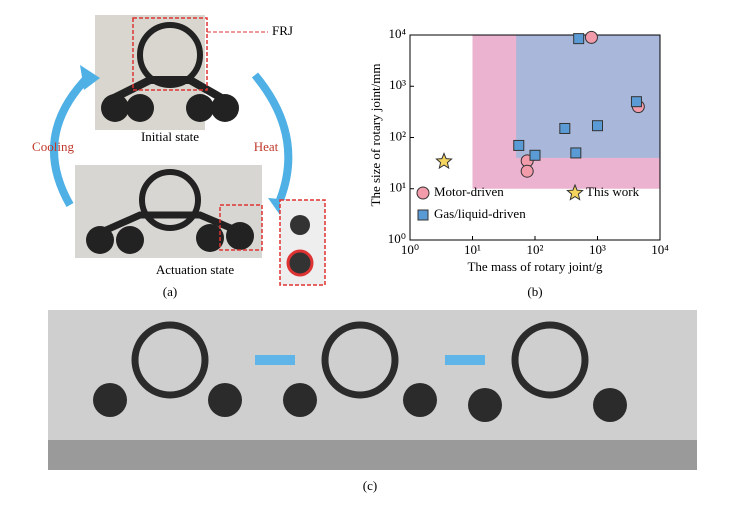 The image size is (743, 508). Describe the element at coordinates (90, 77) in the screenshot. I see `arrowhead` at that location.